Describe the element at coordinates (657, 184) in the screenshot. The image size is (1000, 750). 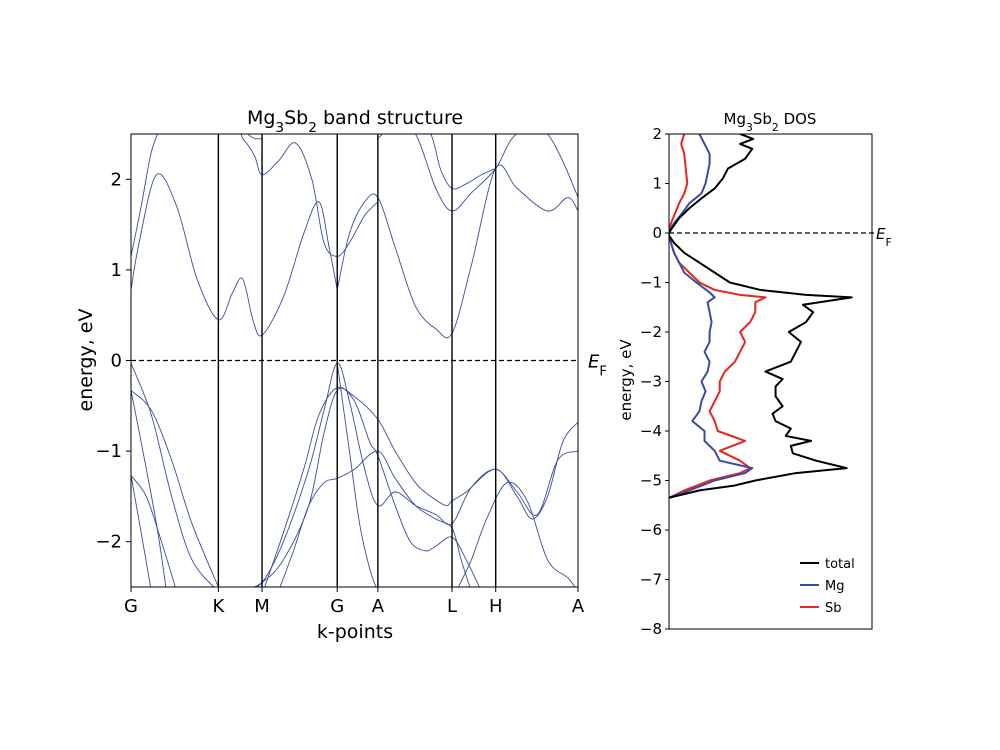
I see `dos-y-tick-label: 1` at that location.